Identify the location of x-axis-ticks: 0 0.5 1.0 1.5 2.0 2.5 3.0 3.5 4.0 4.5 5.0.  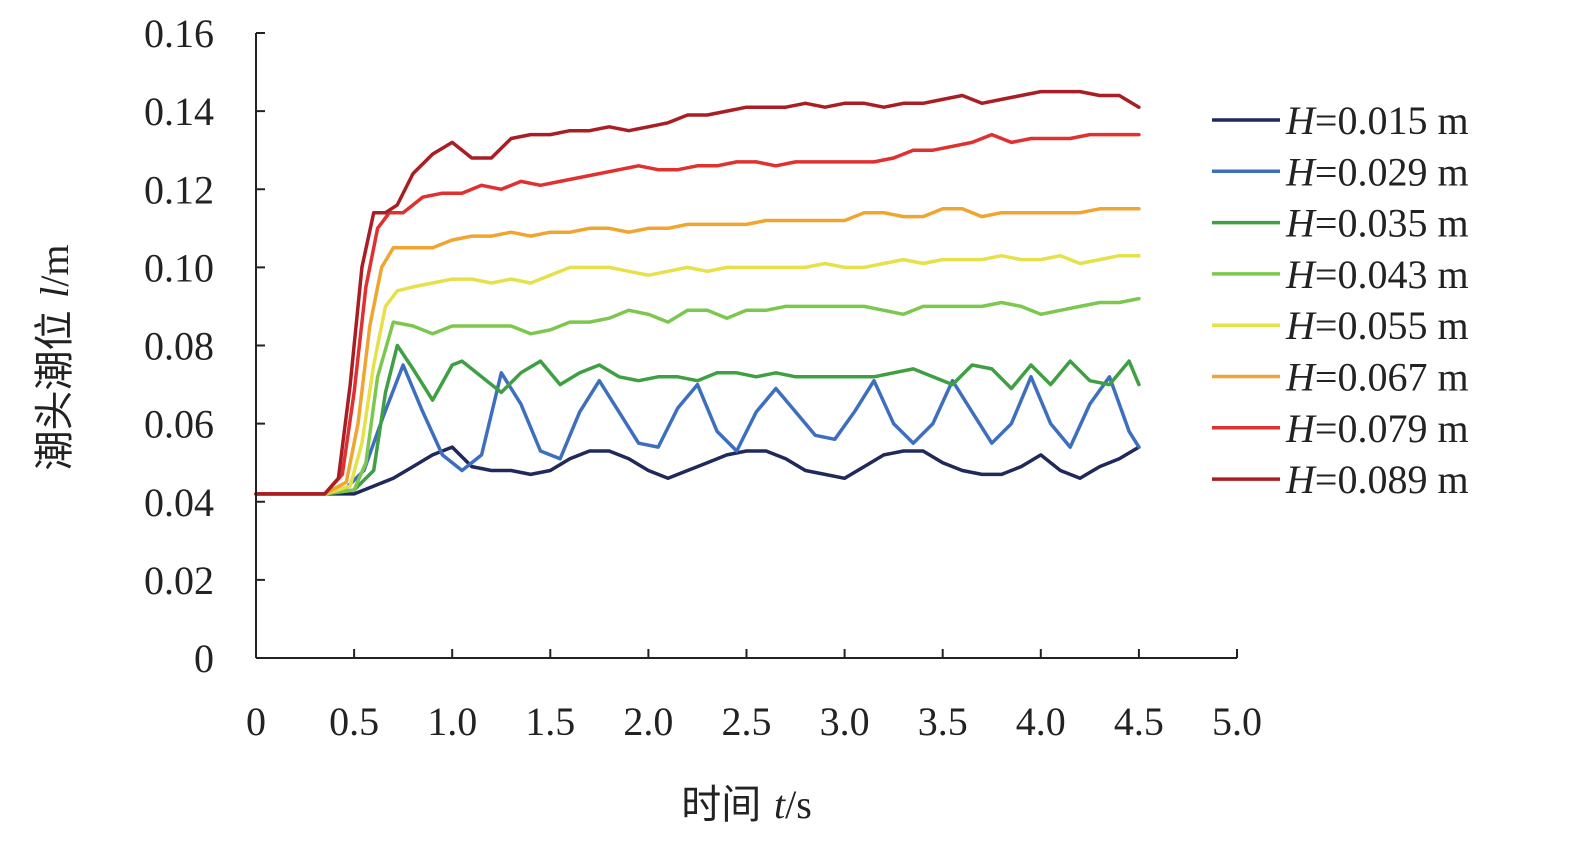
(754, 696).